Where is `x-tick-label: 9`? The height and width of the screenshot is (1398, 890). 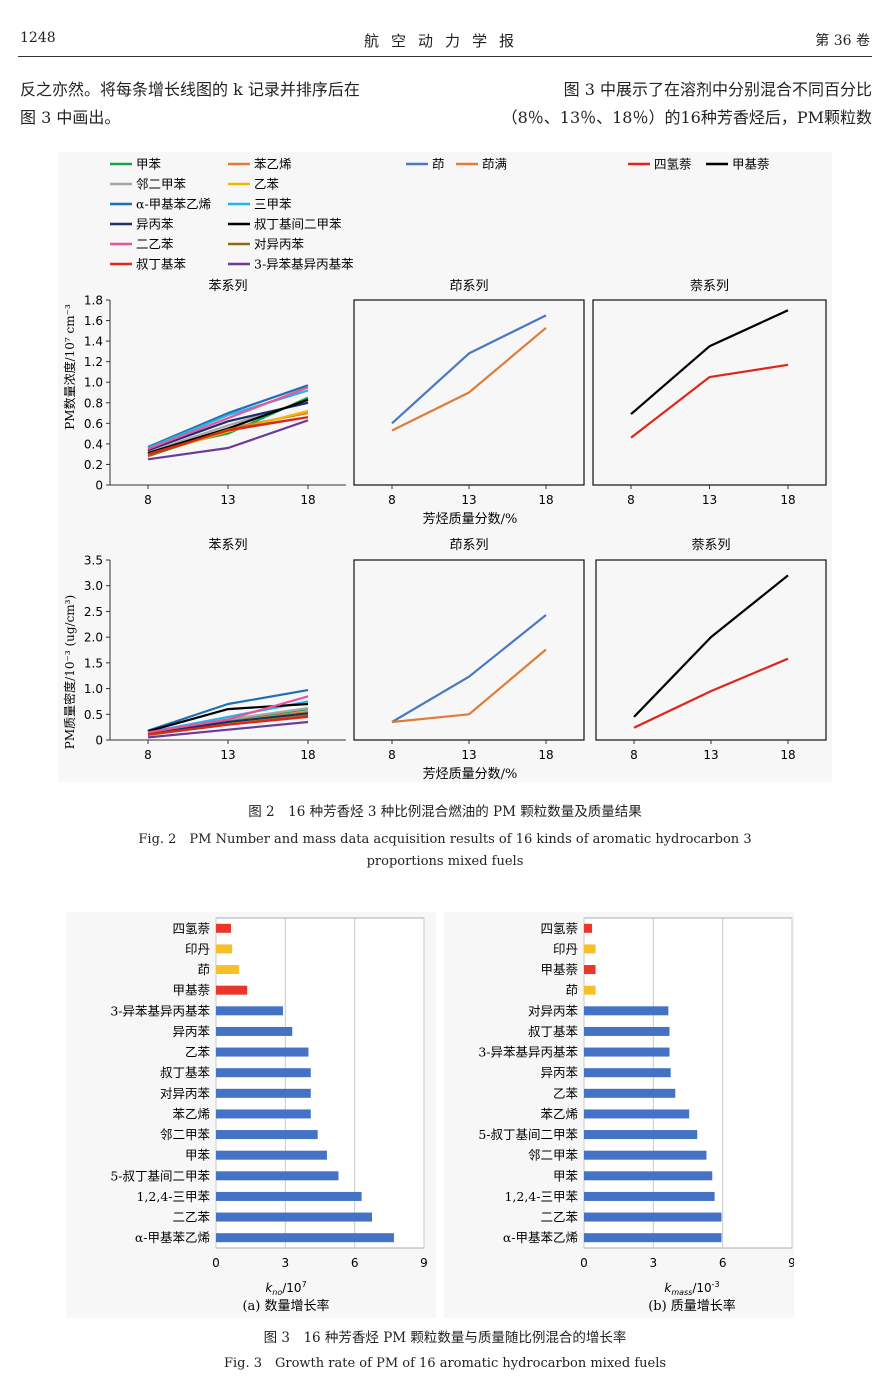
x-tick-label: 9 is located at coordinates (791, 1263).